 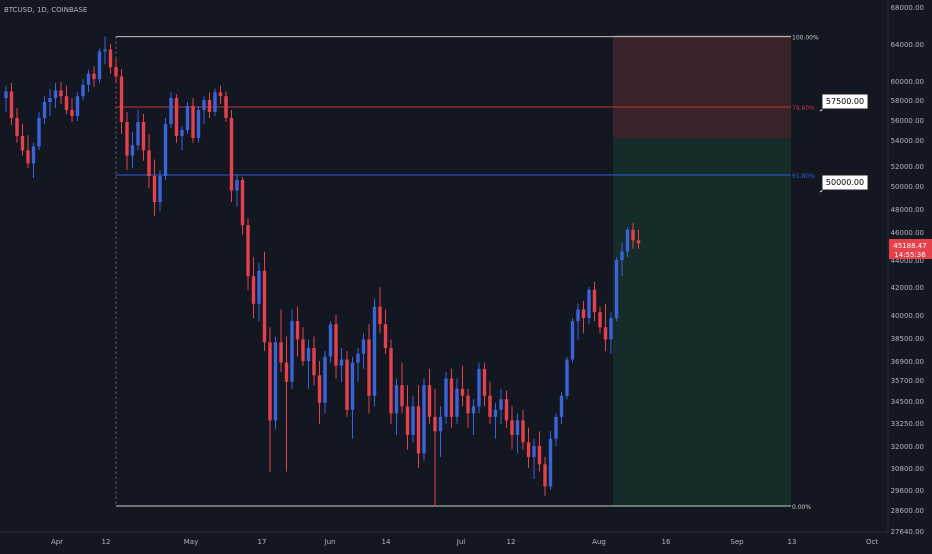 I want to click on price-axis-label: 44000.00, so click(x=907, y=261).